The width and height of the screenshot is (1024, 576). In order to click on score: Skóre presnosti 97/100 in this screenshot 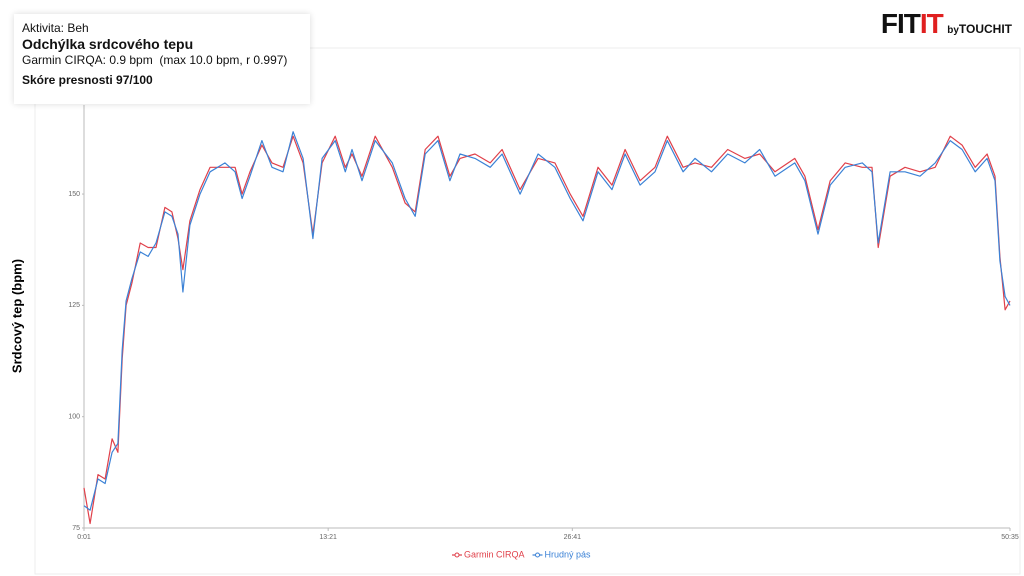, I will do `click(87, 80)`.